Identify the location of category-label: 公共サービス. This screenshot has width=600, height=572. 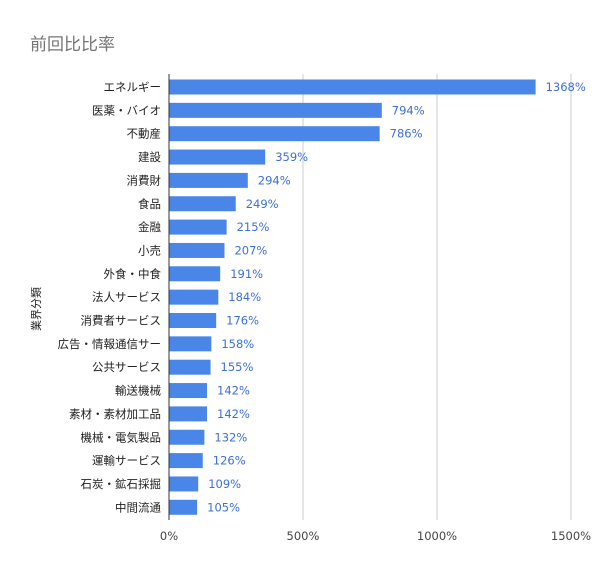
(126, 367).